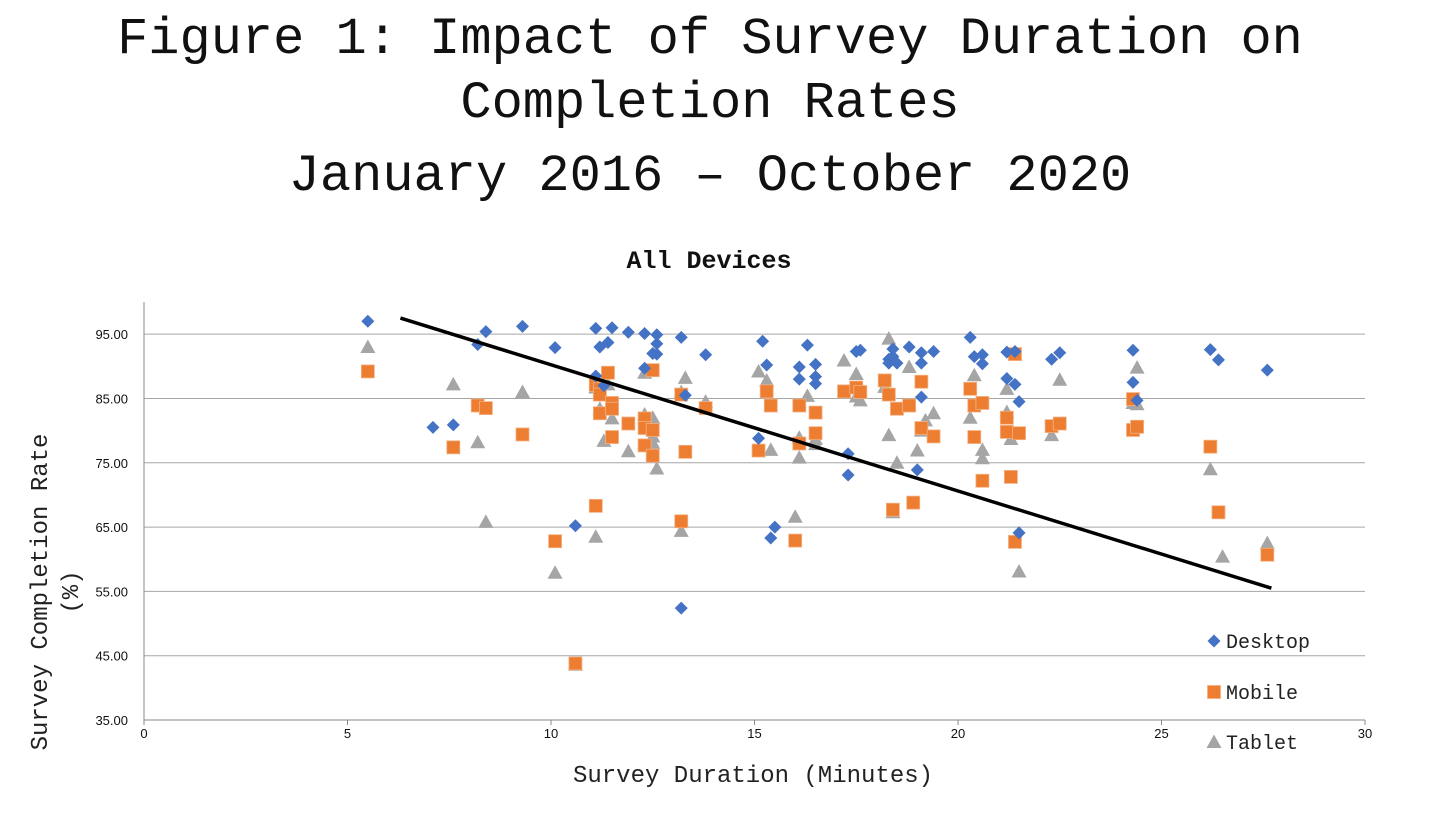  Describe the element at coordinates (41, 592) in the screenshot. I see `y-axis-label: Survey Completion Rate` at that location.